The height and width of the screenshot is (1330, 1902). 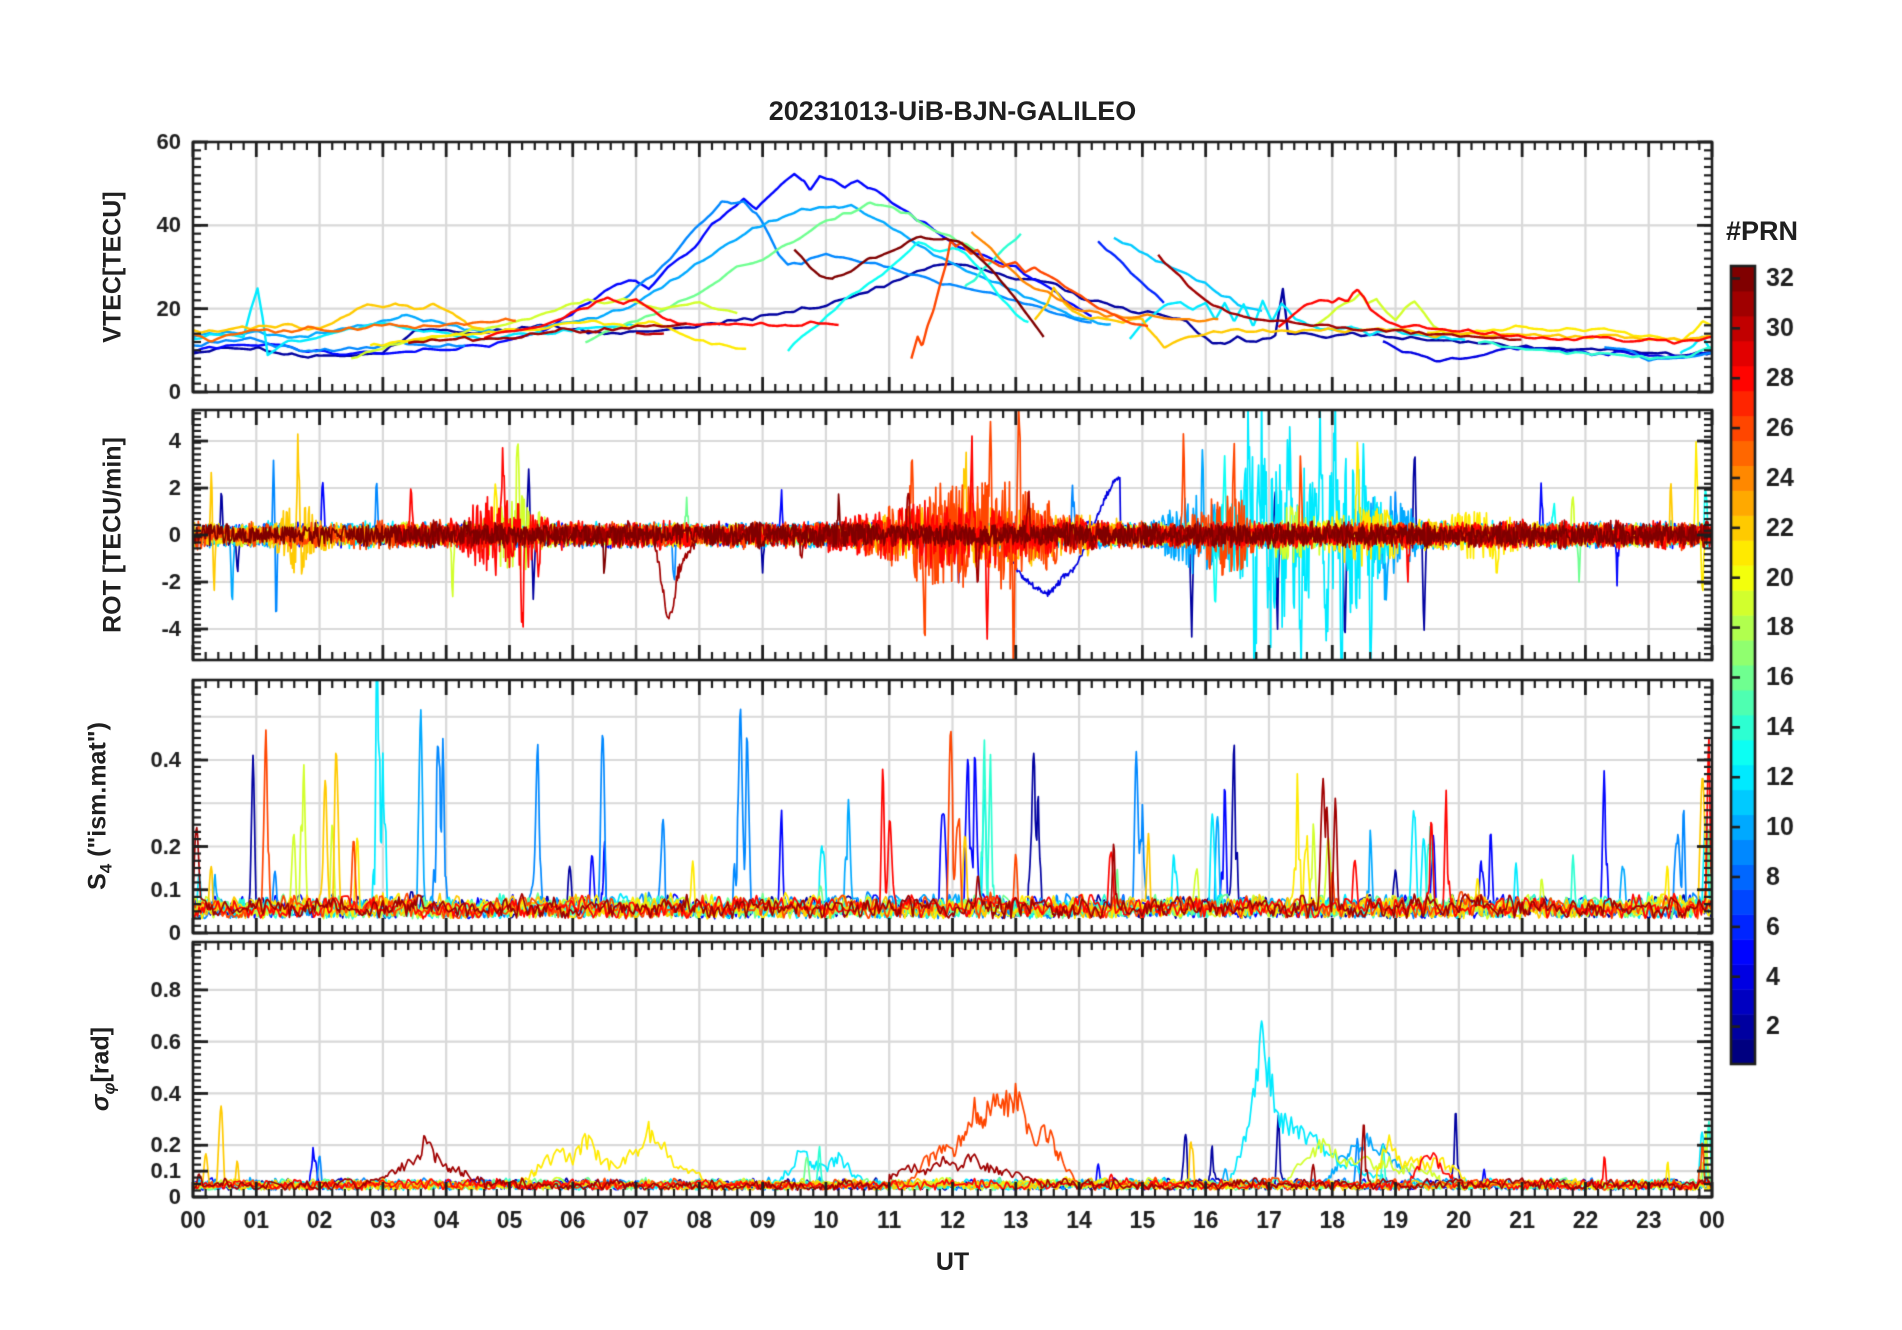 I want to click on y-axis-label-rot: ROT [TECU/min], so click(x=112, y=535).